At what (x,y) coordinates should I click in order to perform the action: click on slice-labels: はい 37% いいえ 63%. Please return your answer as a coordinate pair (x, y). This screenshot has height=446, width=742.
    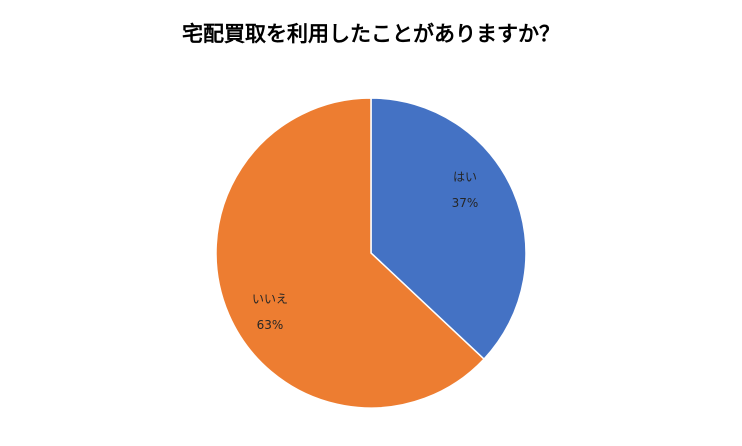
    Looking at the image, I should click on (365, 251).